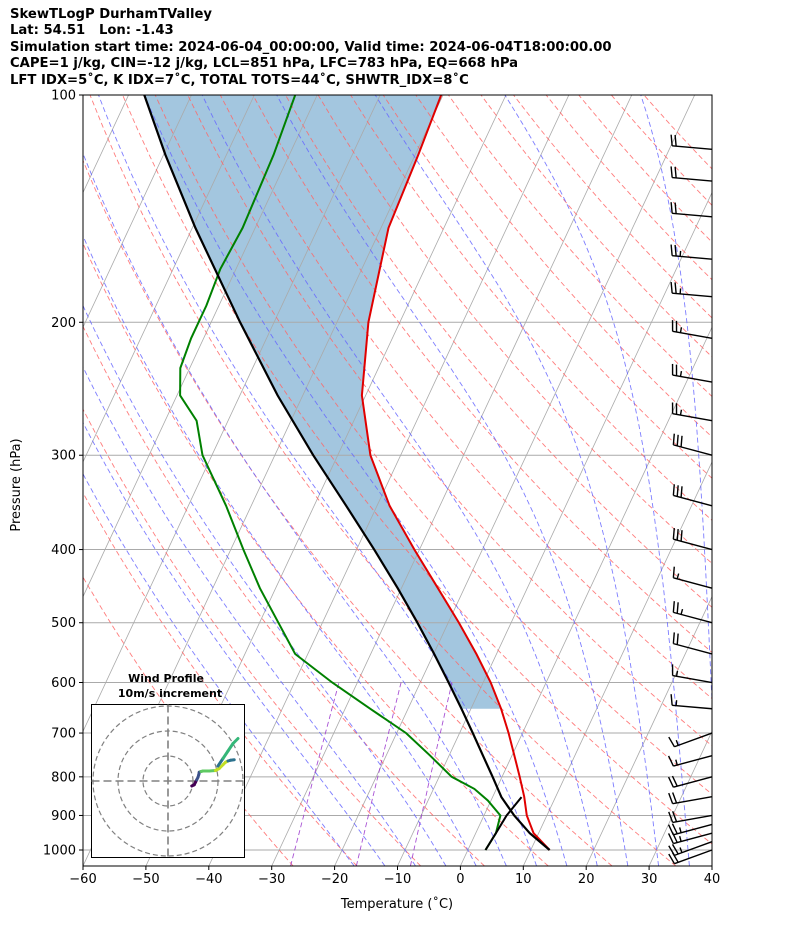  What do you see at coordinates (145, 879) in the screenshot?
I see `x-tick-label: −50` at bounding box center [145, 879].